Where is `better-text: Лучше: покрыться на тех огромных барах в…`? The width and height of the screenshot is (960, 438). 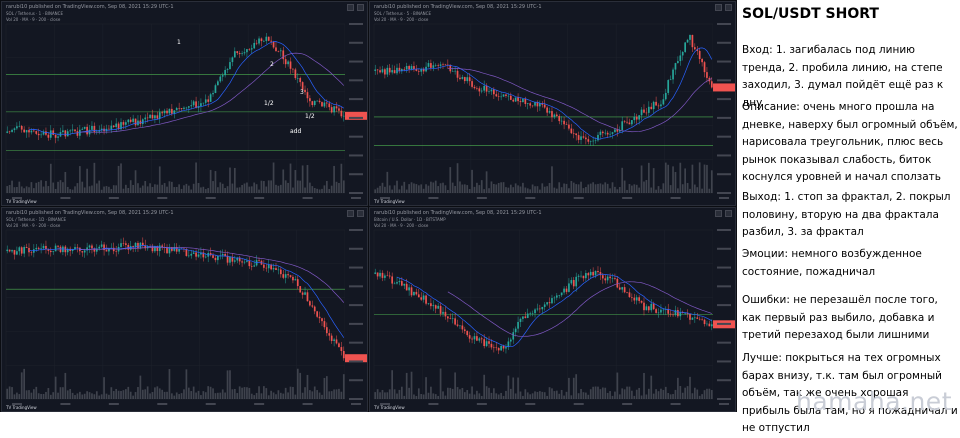
better-text: Лучше: покрыться на тех огромных барах в… is located at coordinates (850, 393).